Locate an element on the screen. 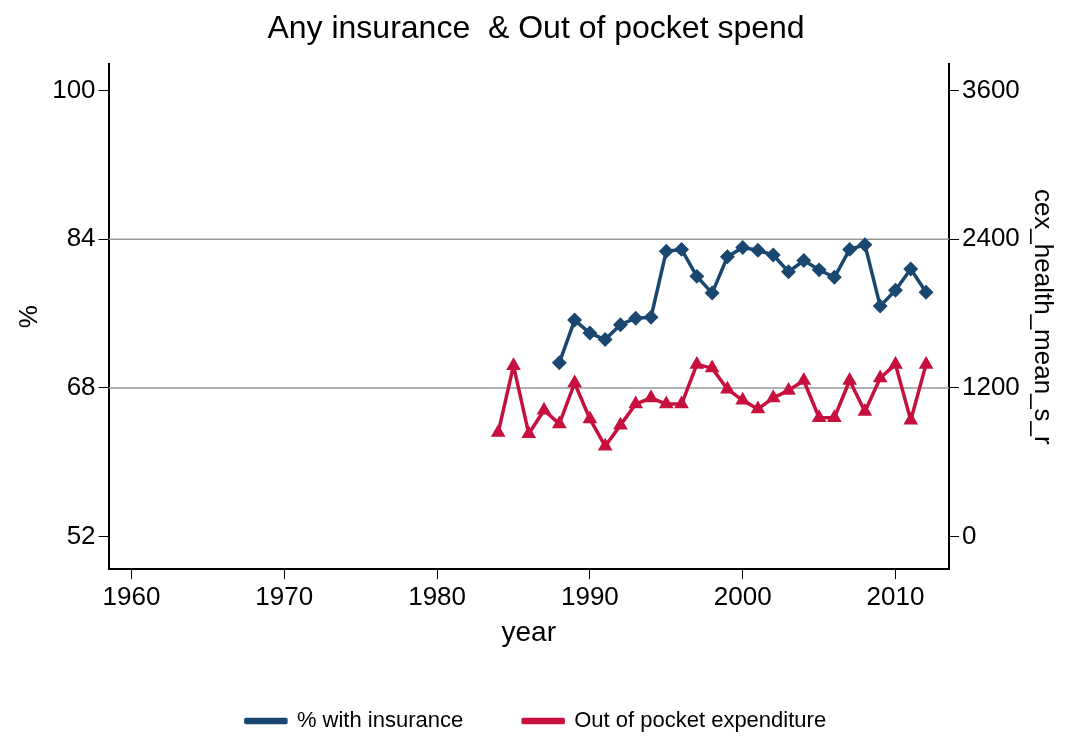  legend-label: % with insurance is located at coordinates (380, 720).